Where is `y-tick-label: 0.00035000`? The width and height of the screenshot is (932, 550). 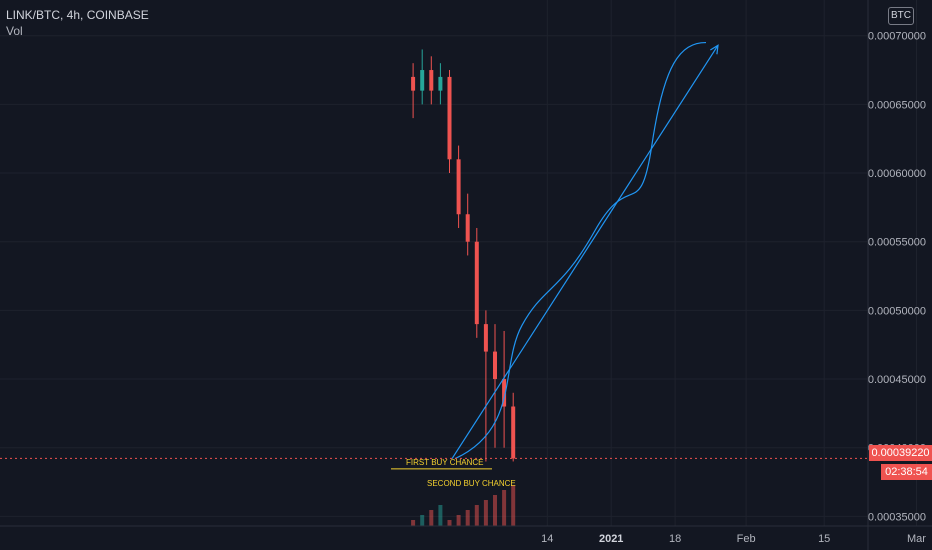
y-tick-label: 0.00035000 is located at coordinates (897, 517).